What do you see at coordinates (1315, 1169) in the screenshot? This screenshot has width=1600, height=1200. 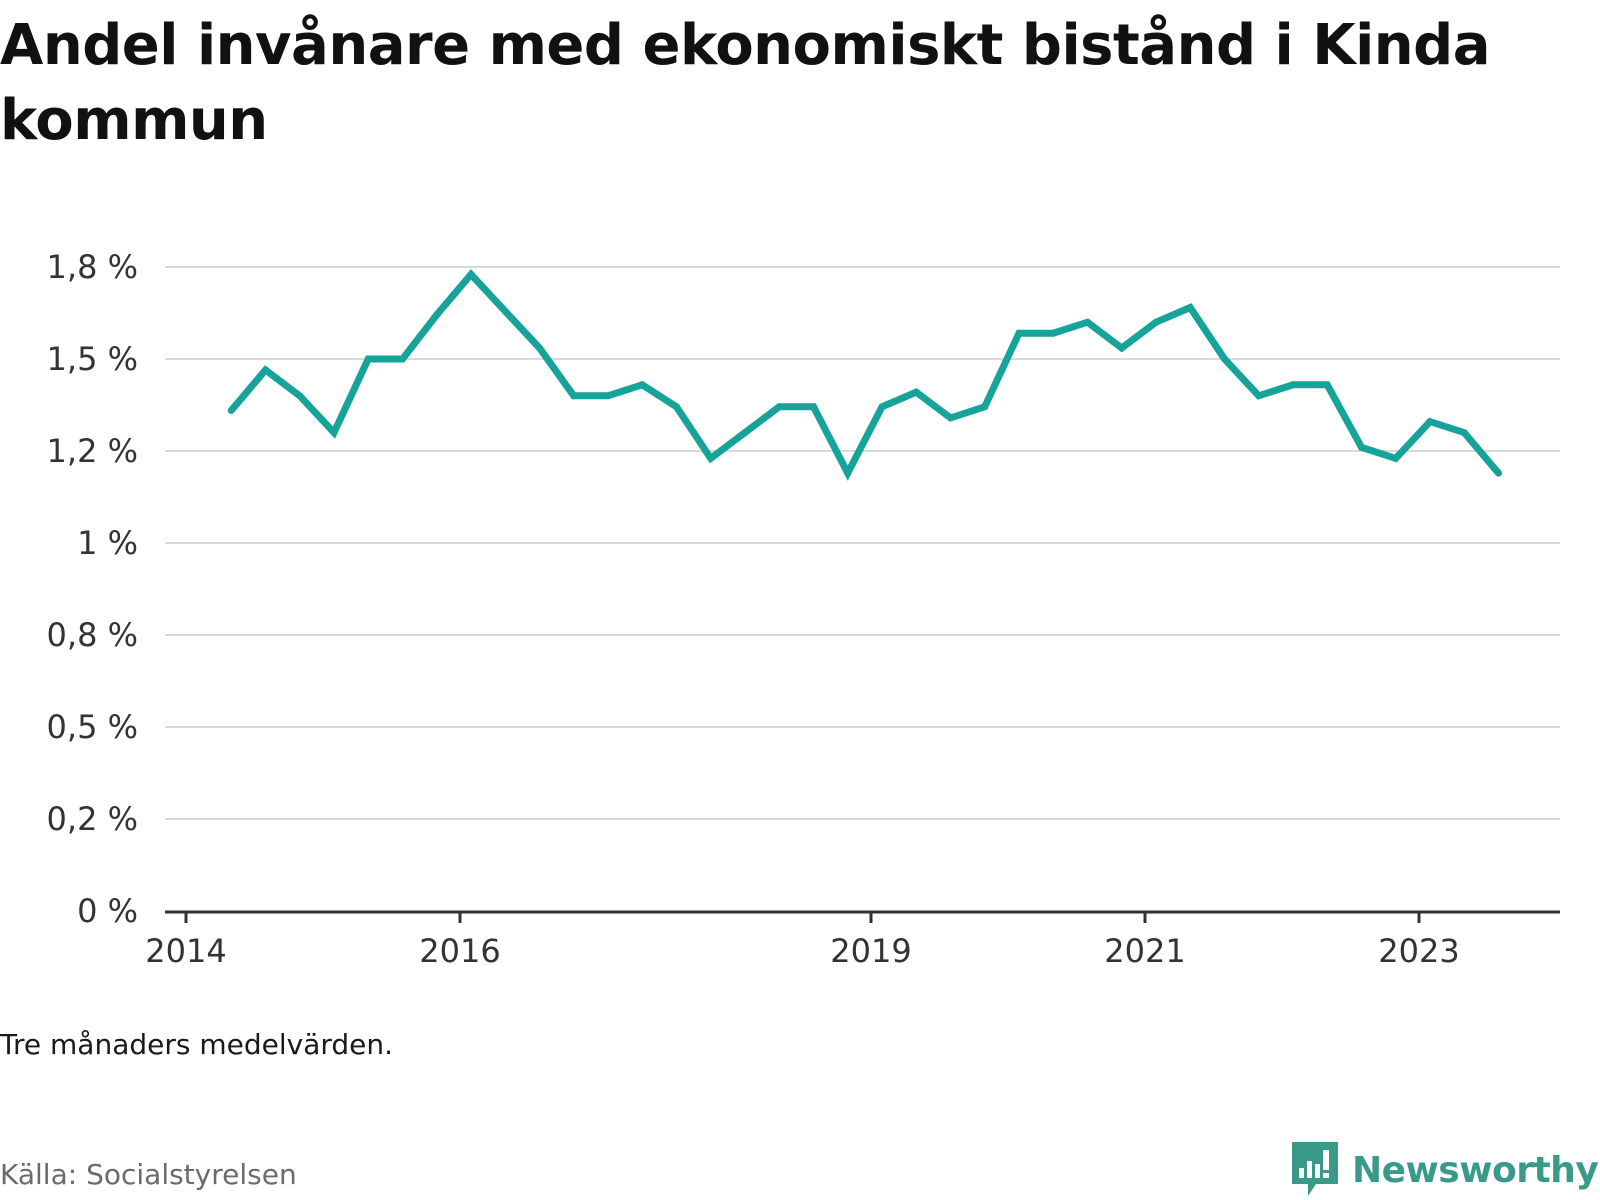 I see `newsworthy-logo-icon` at bounding box center [1315, 1169].